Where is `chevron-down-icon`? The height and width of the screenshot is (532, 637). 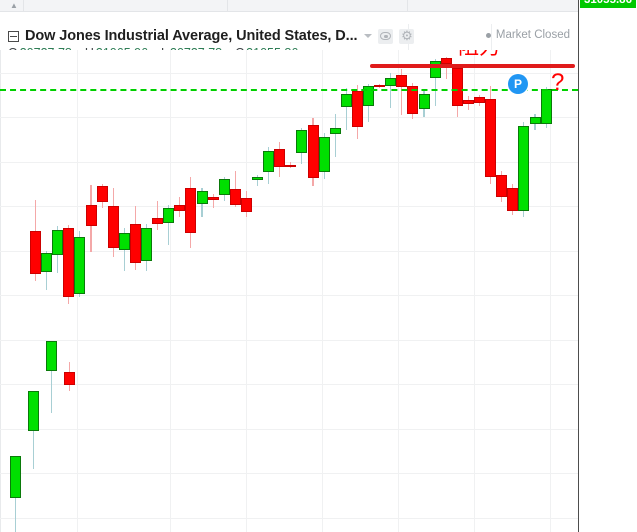
chevron-down-icon is located at coordinates (368, 36).